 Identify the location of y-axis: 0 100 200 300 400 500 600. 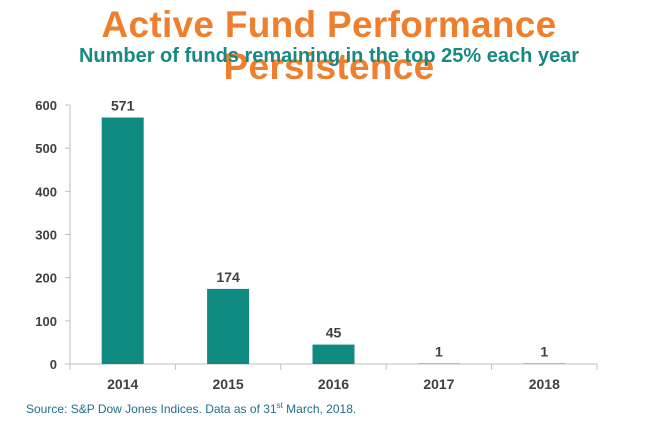
(53, 235).